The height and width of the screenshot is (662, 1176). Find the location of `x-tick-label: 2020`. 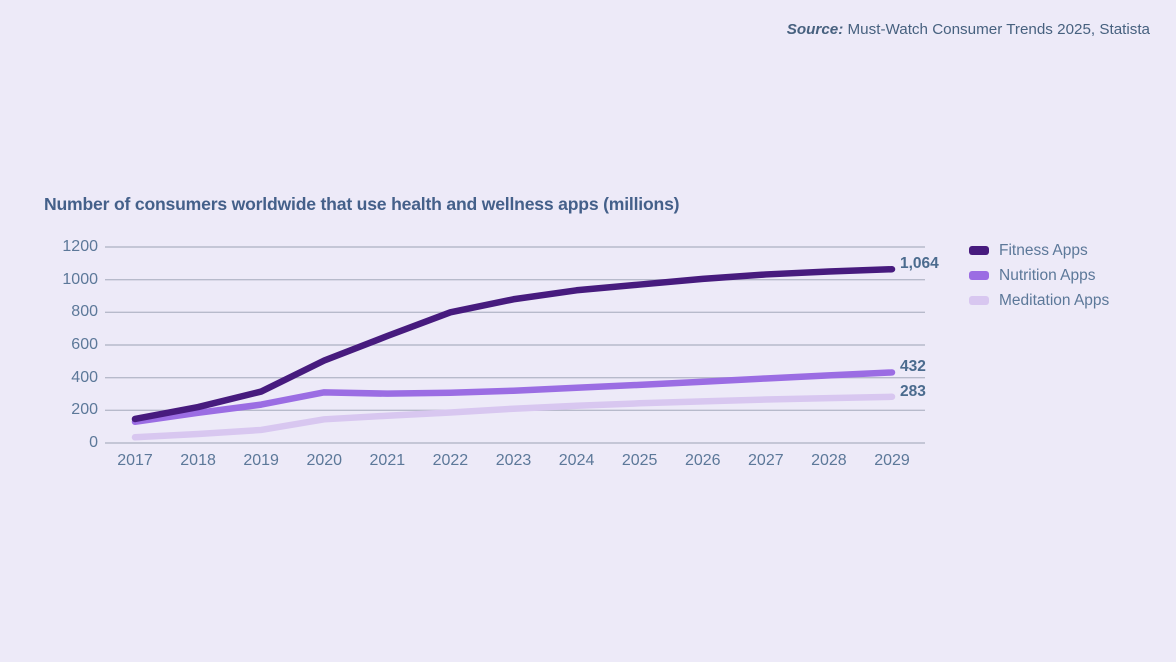

x-tick-label: 2020 is located at coordinates (324, 460).